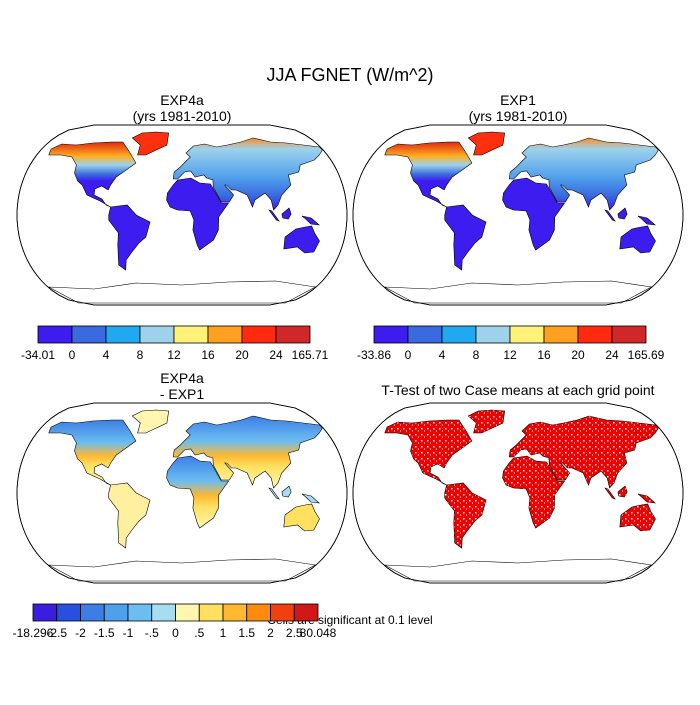 Image resolution: width=700 pixels, height=705 pixels. I want to click on colorbar-label: -18.296, so click(33, 633).